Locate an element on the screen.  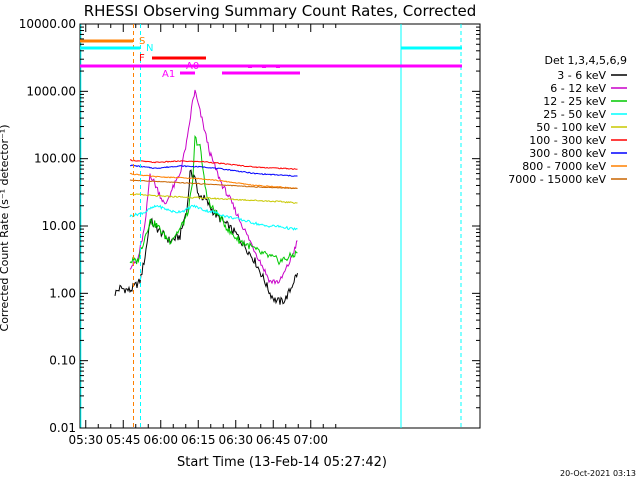
x-tick-label: 06:45 is located at coordinates (273, 440).